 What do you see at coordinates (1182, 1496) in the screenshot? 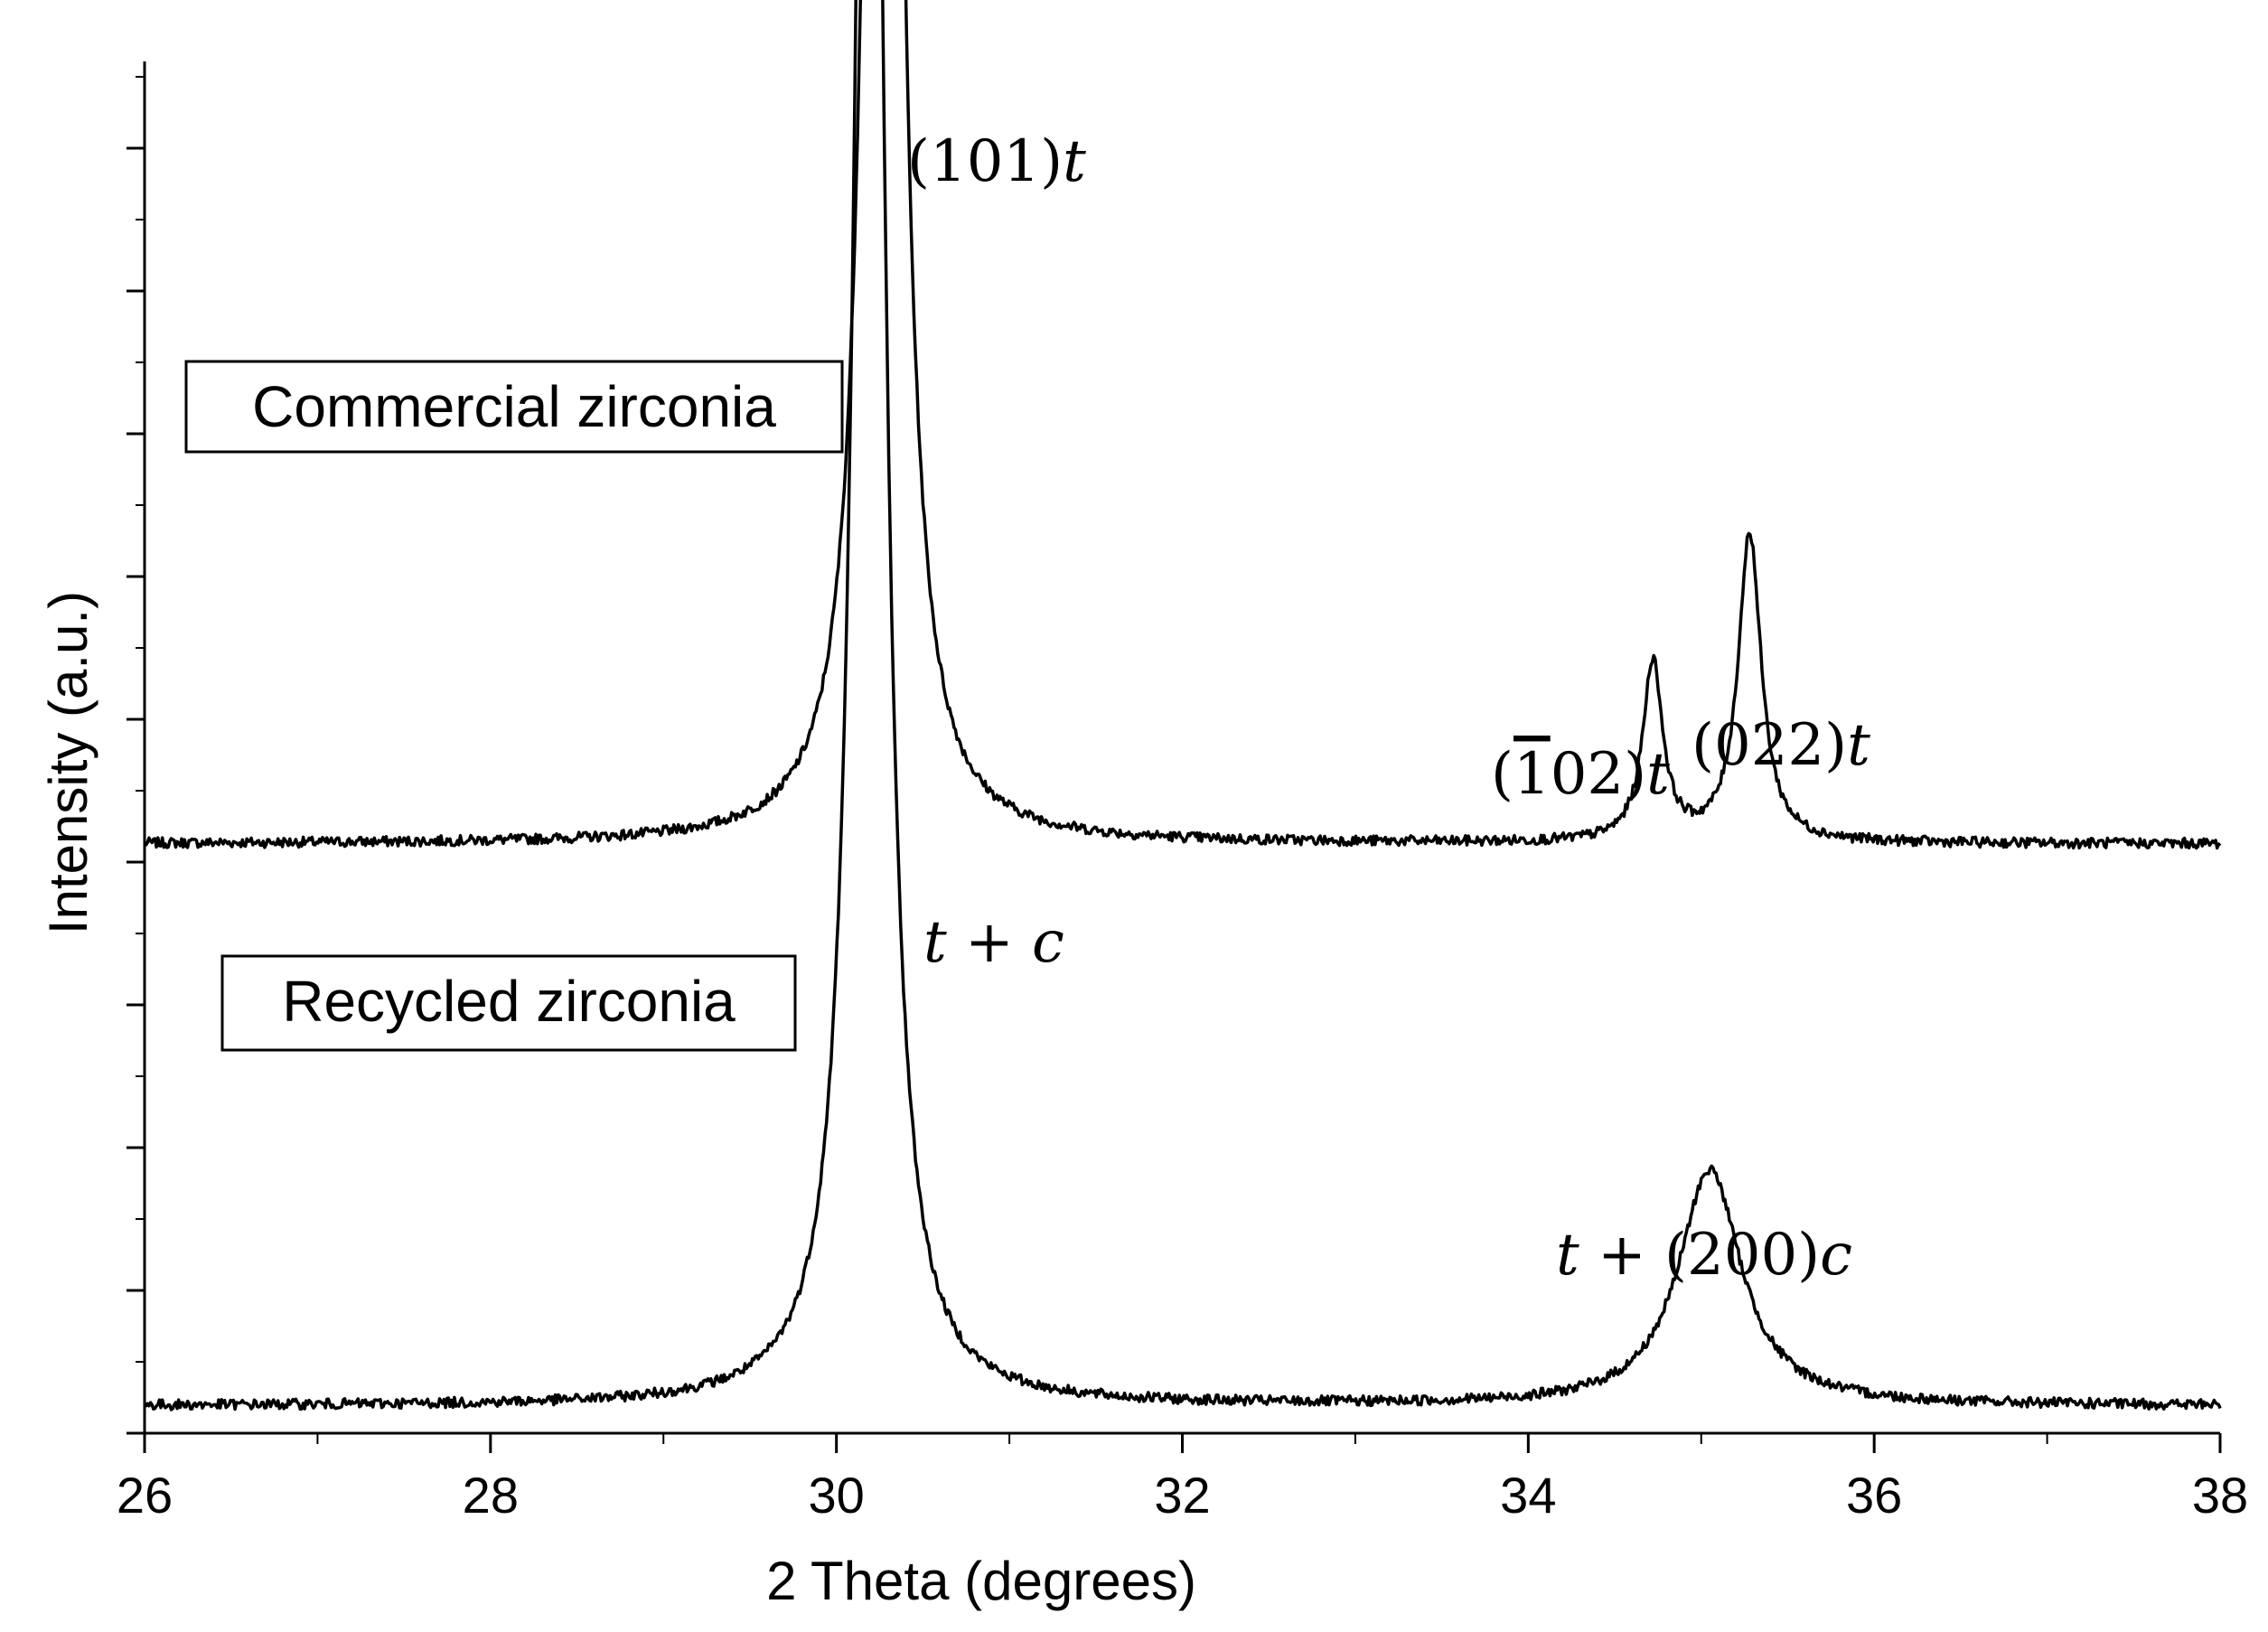
I see `x-tick-label: 32` at bounding box center [1182, 1496].